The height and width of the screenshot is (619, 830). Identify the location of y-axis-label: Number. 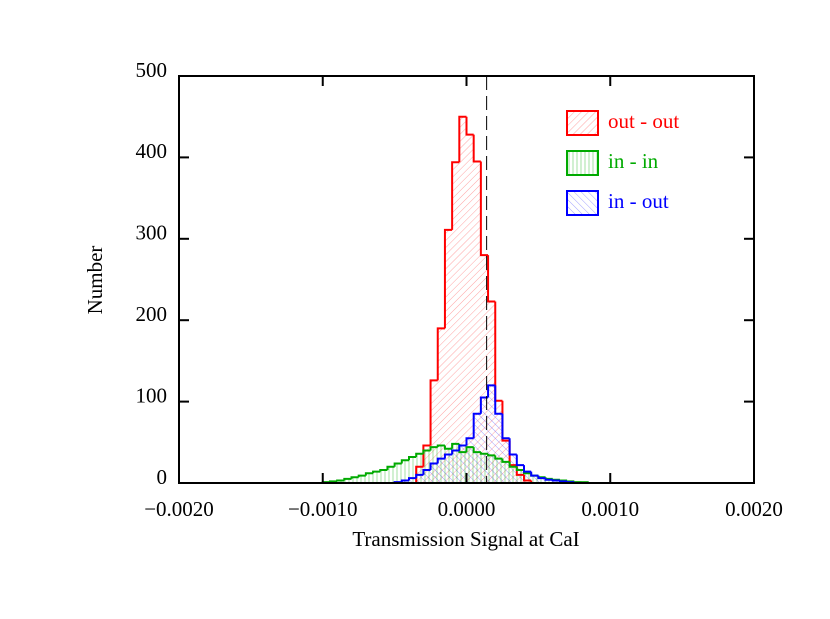
(95, 280).